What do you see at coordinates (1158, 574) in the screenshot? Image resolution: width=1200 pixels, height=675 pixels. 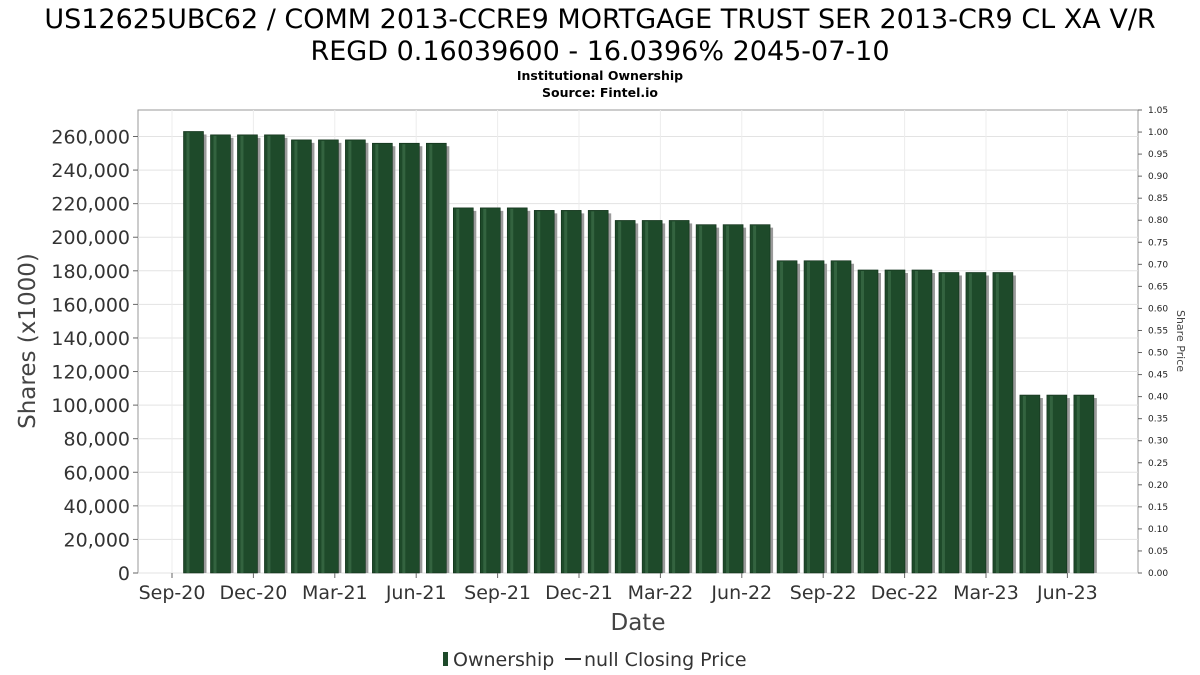 I see `right-tick-label: 0.00` at bounding box center [1158, 574].